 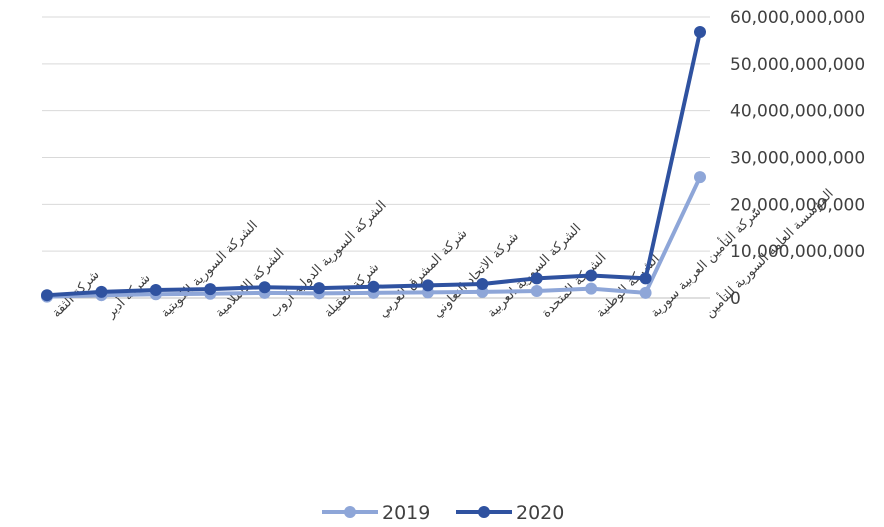 What do you see at coordinates (735, 299) in the screenshot?
I see `y-tick-label: 0` at bounding box center [735, 299].